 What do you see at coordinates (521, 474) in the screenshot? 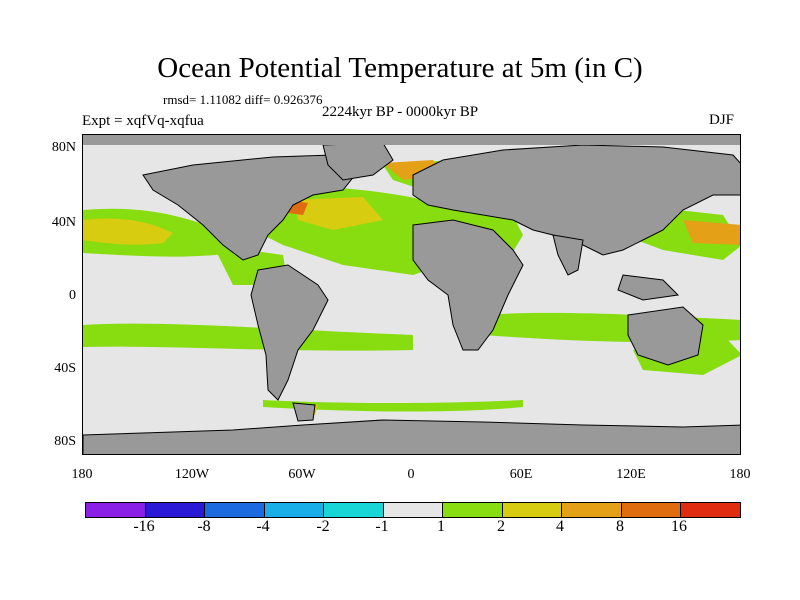
I see `lon-label: 60E` at bounding box center [521, 474].